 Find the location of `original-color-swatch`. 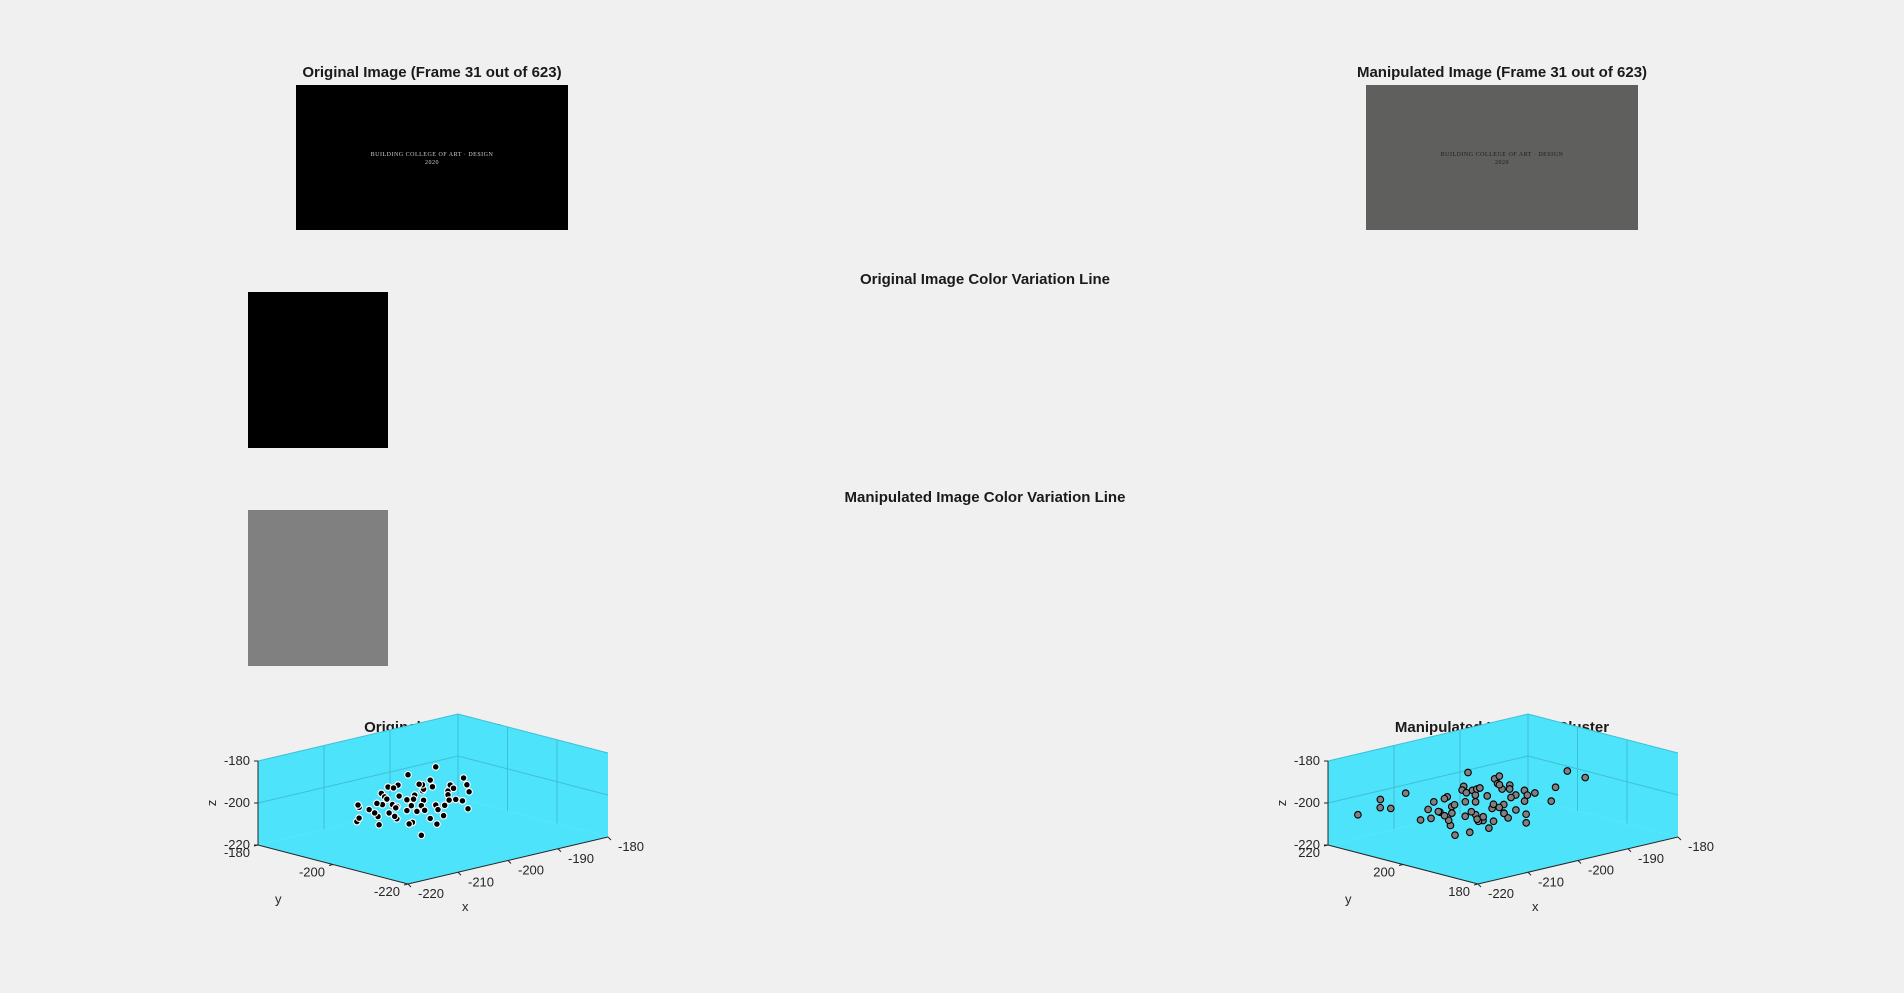

original-color-swatch is located at coordinates (318, 370).